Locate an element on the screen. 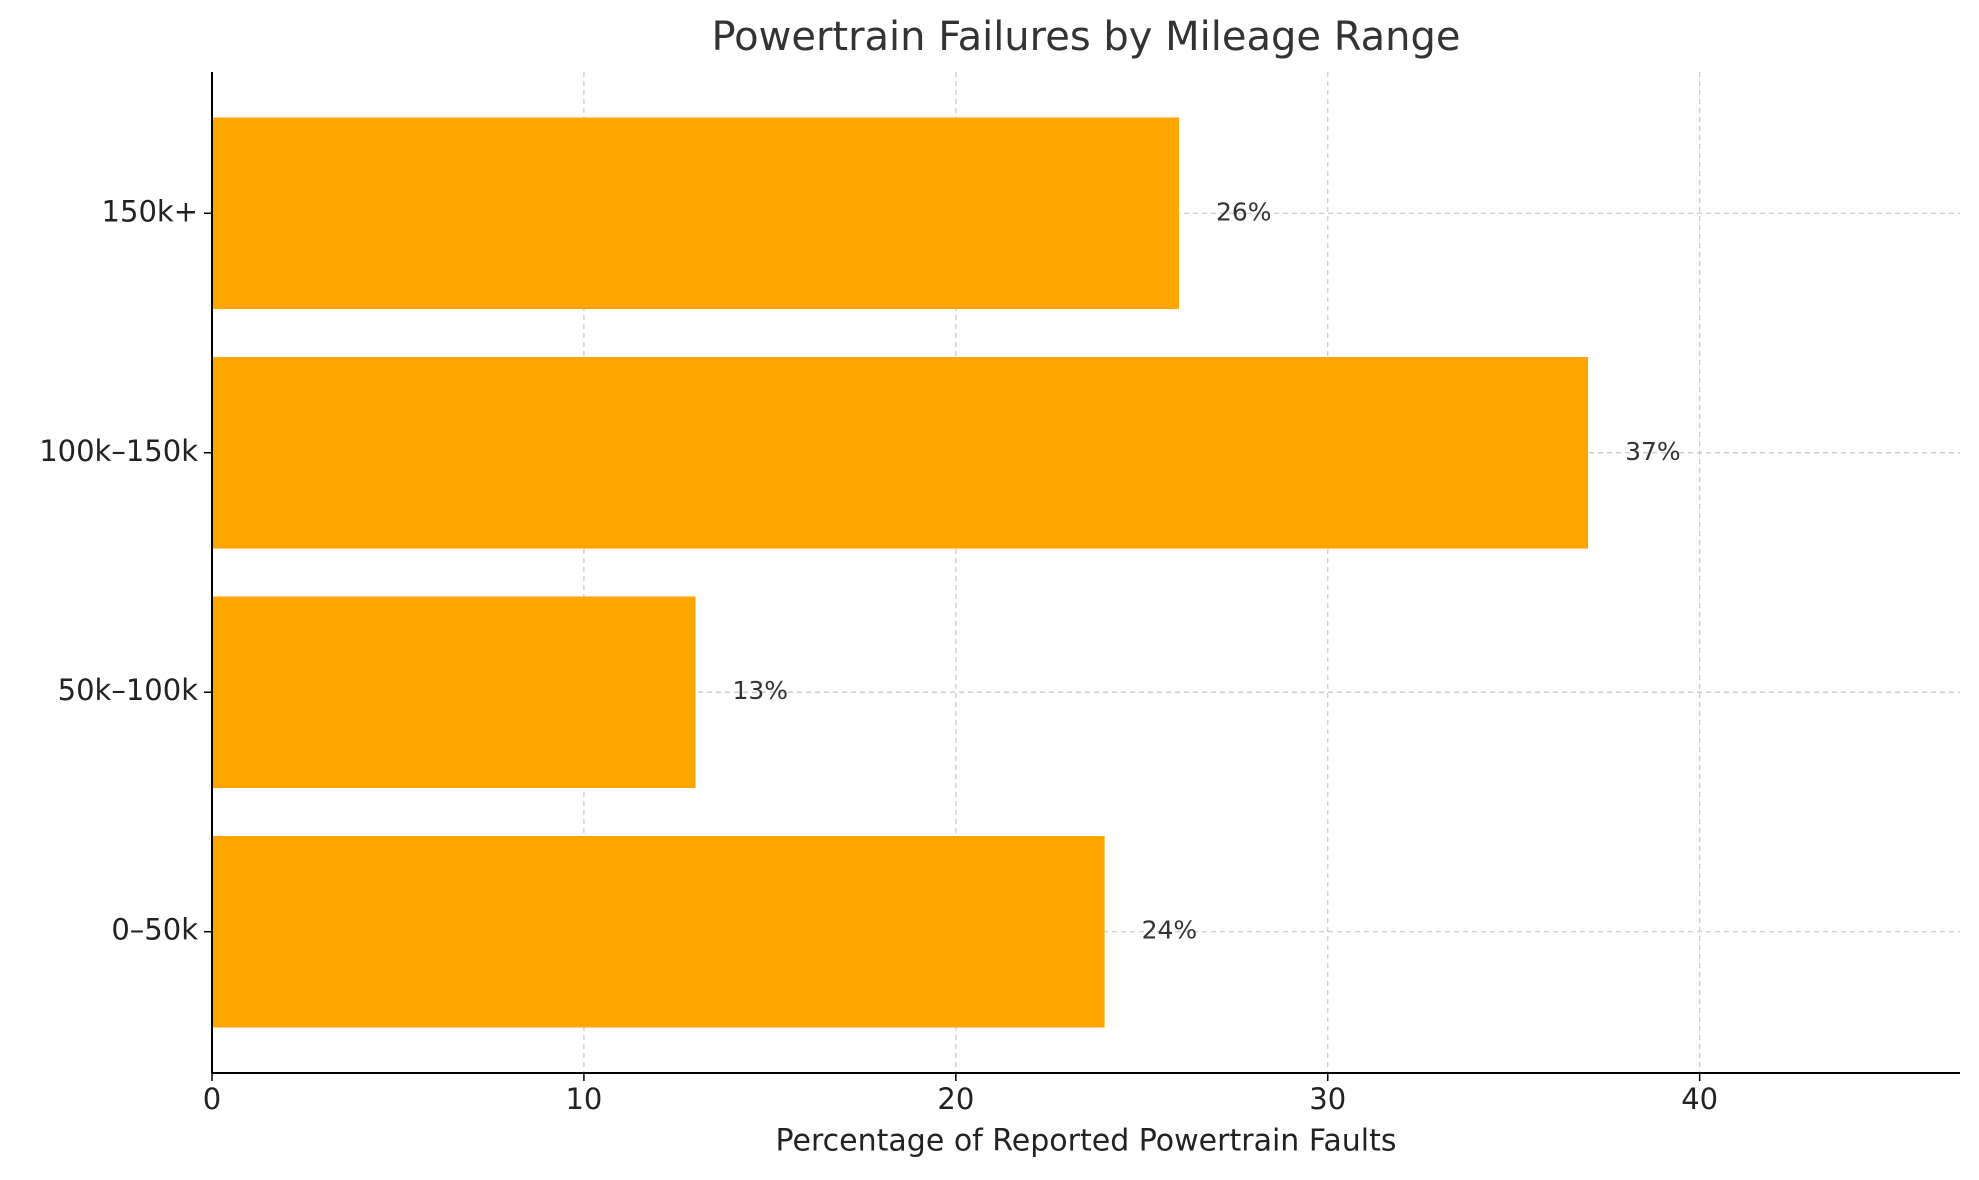 Image resolution: width=1979 pixels, height=1180 pixels. value-label: 13% is located at coordinates (760, 690).